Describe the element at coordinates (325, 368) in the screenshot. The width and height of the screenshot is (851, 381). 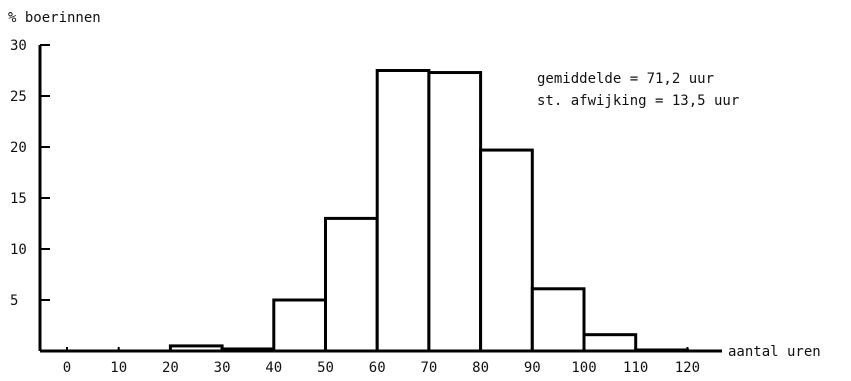
I see `x-tick-label: 50` at that location.